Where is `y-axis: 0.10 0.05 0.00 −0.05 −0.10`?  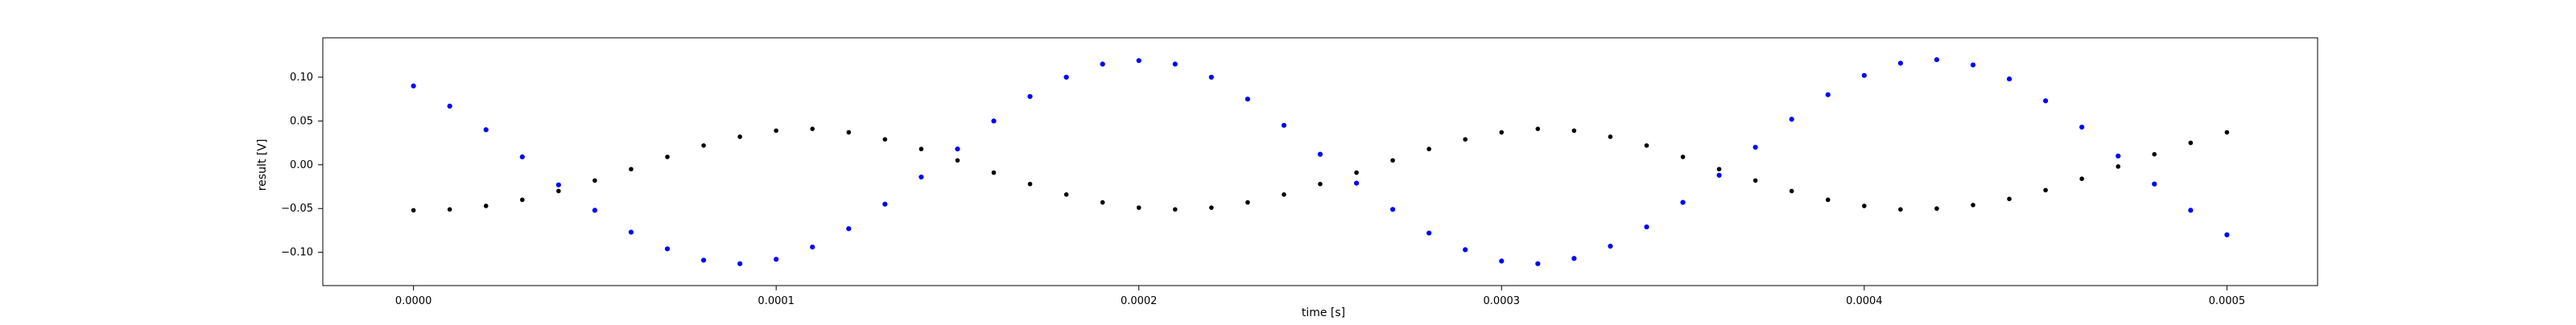
y-axis: 0.10 0.05 0.00 −0.05 −0.10 is located at coordinates (302, 165).